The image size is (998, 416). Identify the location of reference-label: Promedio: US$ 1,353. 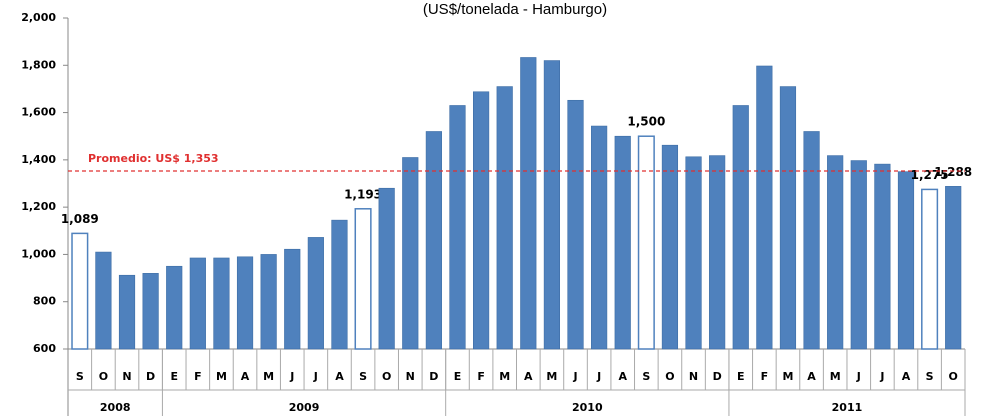
(153, 158).